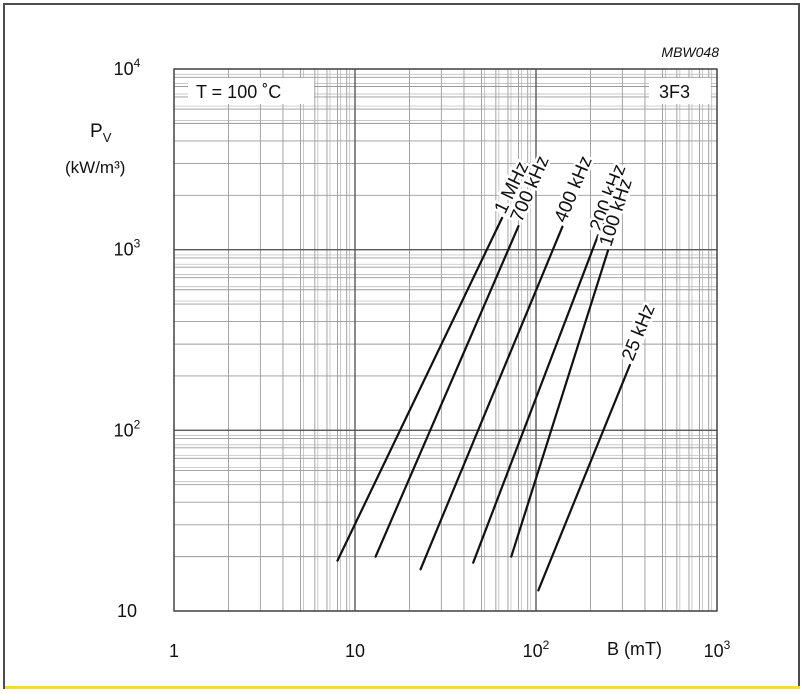  I want to click on condition-label: T = 100 ˚C, so click(238, 92).